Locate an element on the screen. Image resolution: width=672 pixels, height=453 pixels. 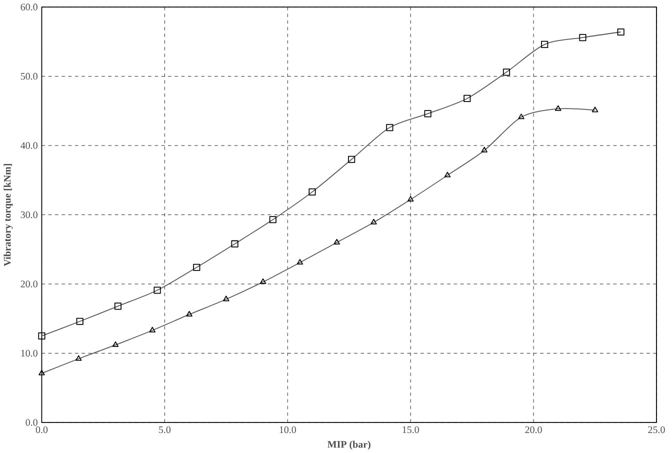
y-tick-label: 0.0 is located at coordinates (32, 422).